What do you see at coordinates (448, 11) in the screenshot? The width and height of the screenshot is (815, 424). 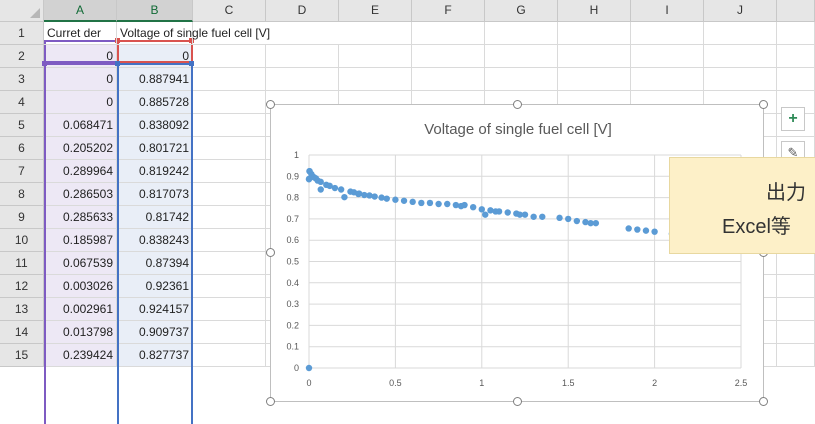 I see `column-header-f: F` at bounding box center [448, 11].